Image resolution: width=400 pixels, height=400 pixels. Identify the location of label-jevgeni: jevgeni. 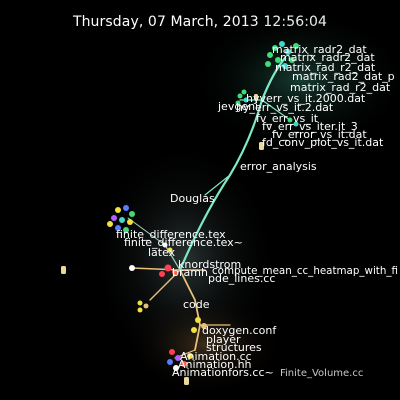
(237, 106).